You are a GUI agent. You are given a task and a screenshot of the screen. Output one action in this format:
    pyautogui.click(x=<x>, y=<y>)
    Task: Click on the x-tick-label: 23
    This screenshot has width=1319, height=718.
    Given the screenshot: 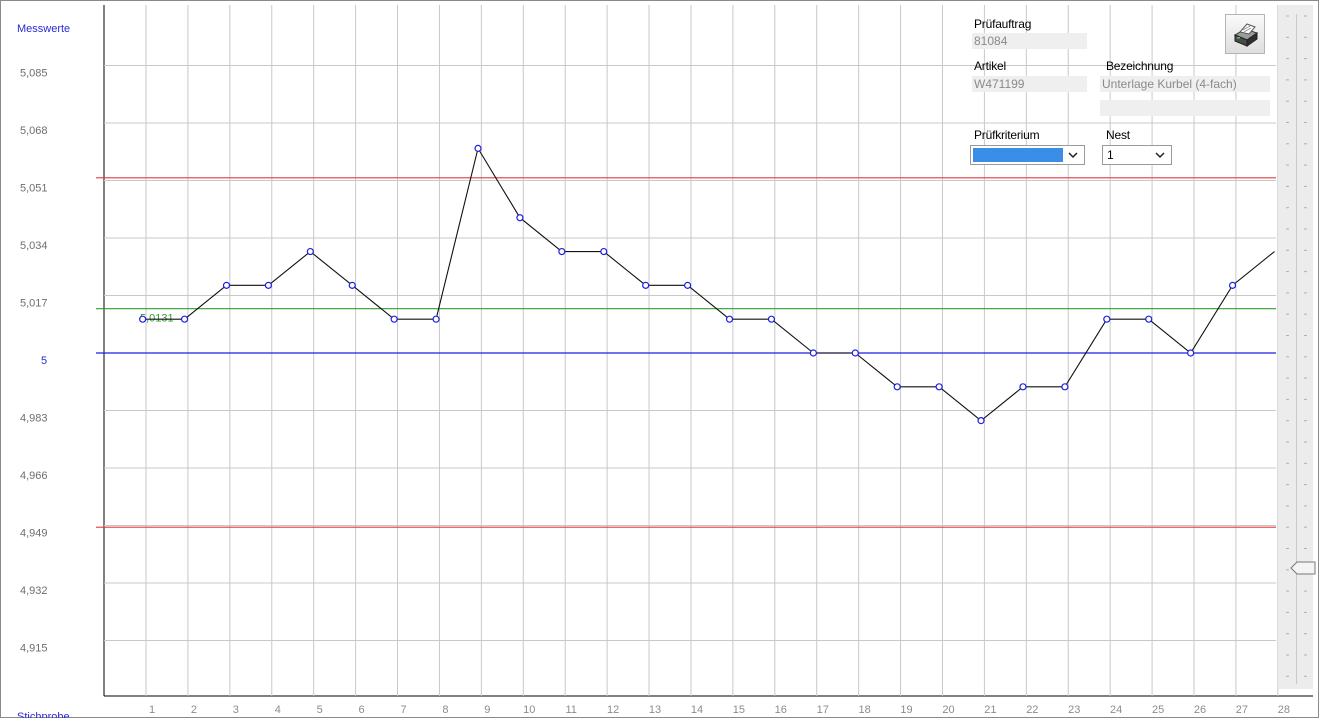 What is the action you would take?
    pyautogui.click(x=1074, y=710)
    